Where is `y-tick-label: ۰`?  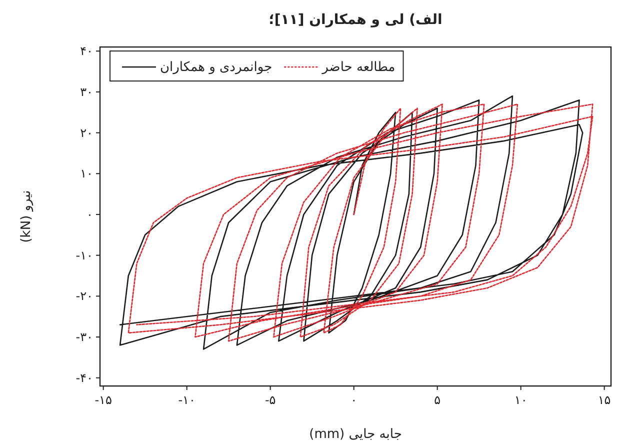
y-tick-label: ۰ is located at coordinates (89, 214).